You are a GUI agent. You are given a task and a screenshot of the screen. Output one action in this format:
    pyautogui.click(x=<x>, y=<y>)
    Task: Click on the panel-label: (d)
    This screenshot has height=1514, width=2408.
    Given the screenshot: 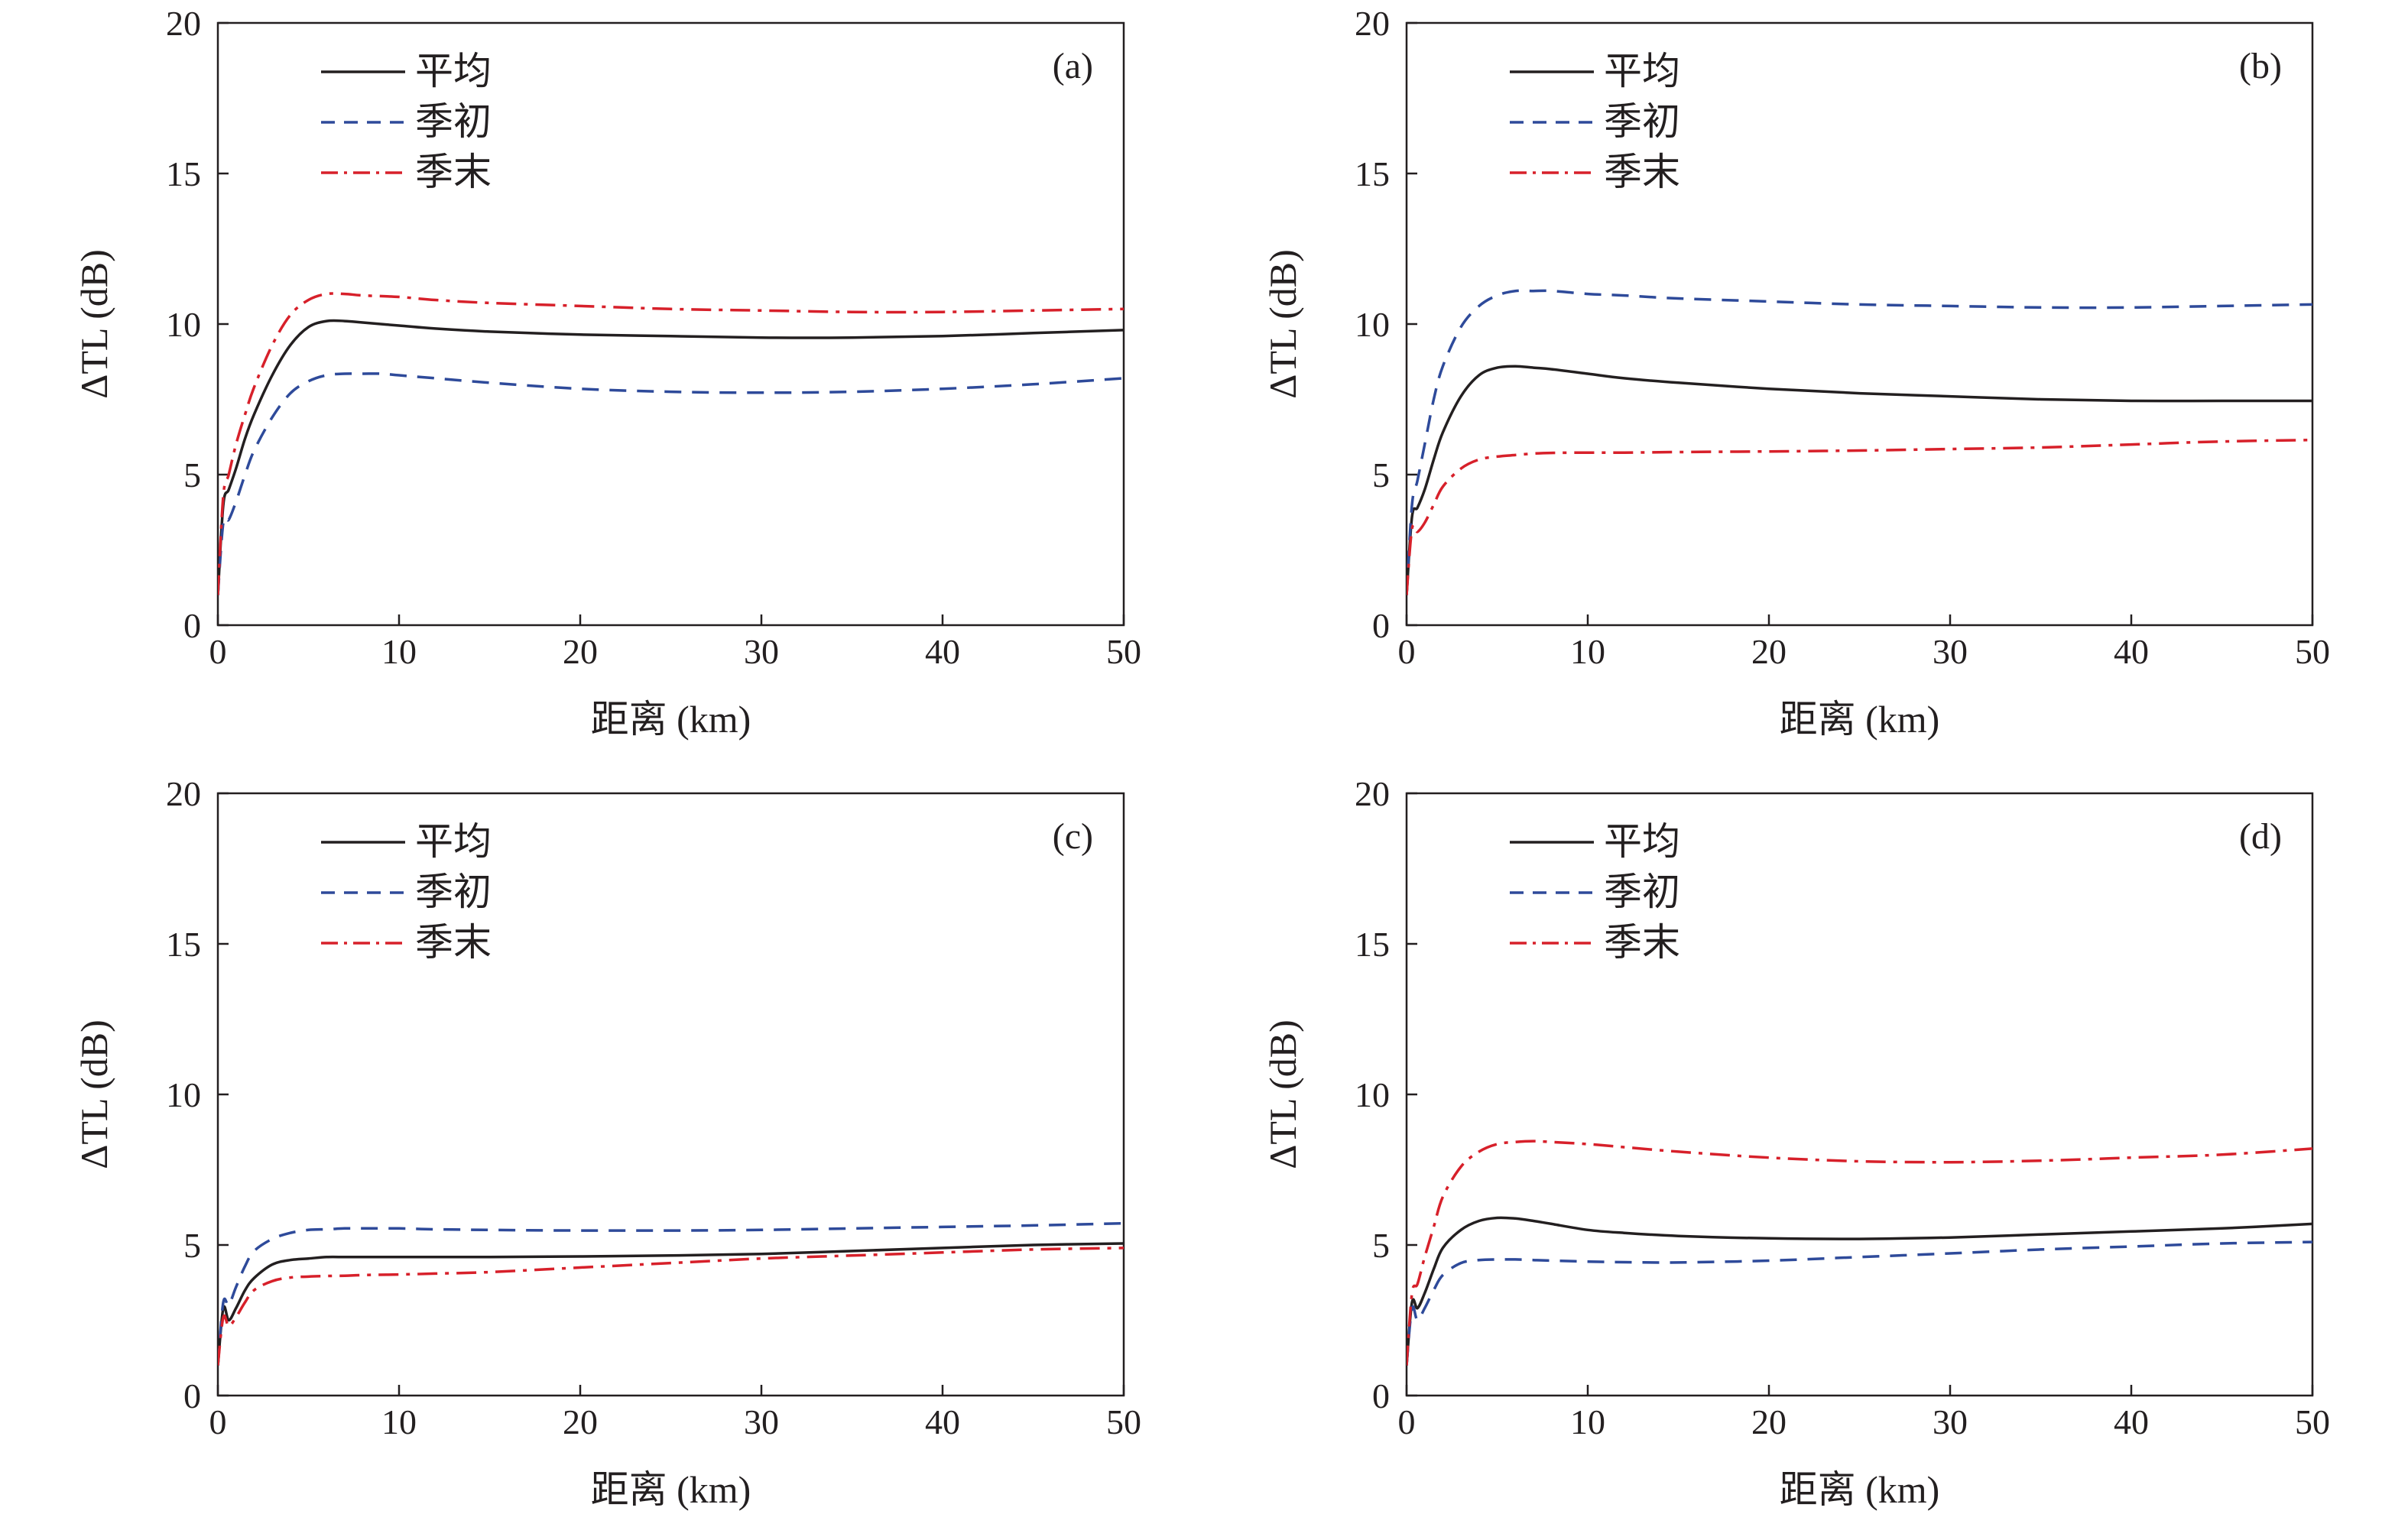 What is the action you would take?
    pyautogui.click(x=2260, y=836)
    